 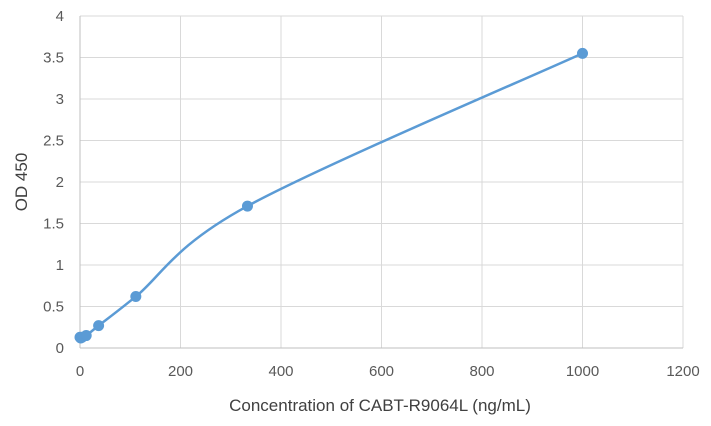 What do you see at coordinates (60, 16) in the screenshot?
I see `y-tick-label: 4` at bounding box center [60, 16].